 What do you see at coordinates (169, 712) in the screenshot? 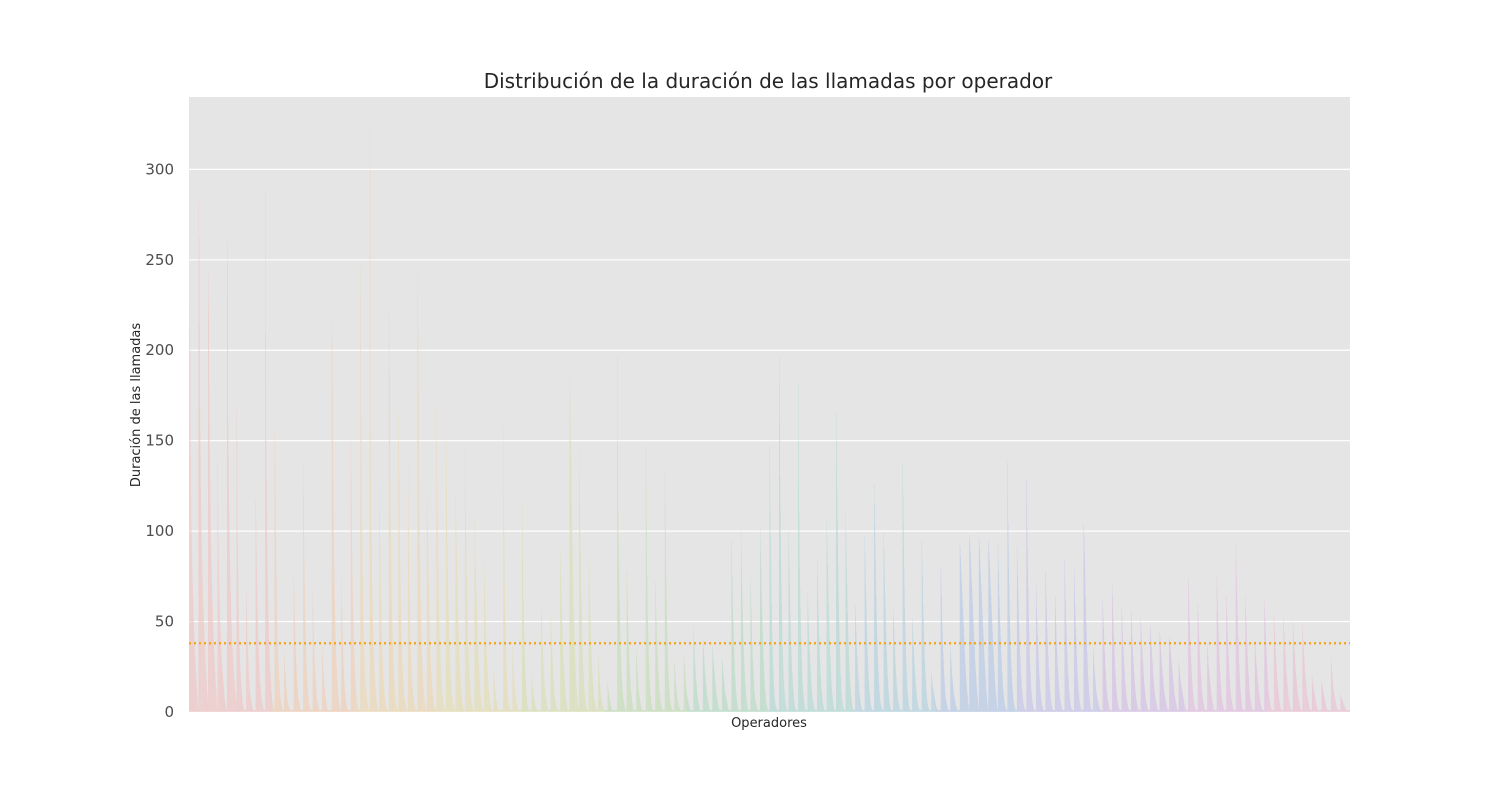
I see `y-tick-label: 0` at bounding box center [169, 712].